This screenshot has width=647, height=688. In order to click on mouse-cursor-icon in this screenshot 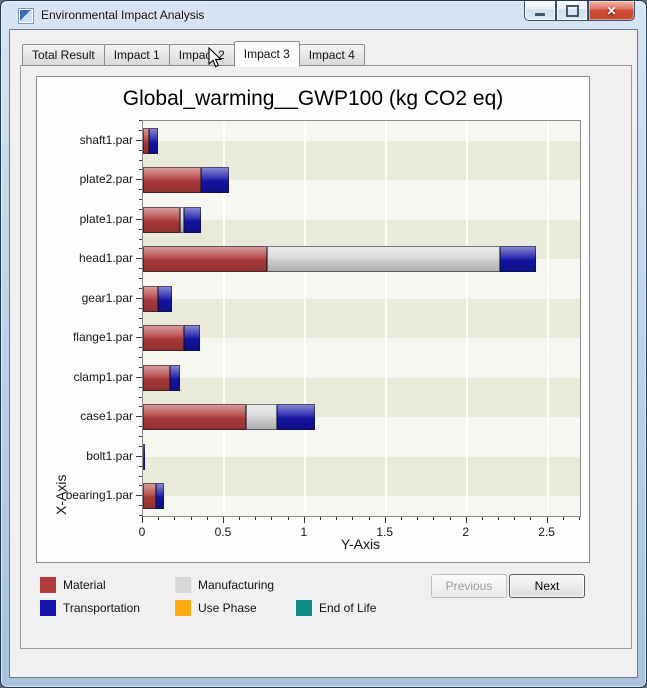, I will do `click(215, 57)`.